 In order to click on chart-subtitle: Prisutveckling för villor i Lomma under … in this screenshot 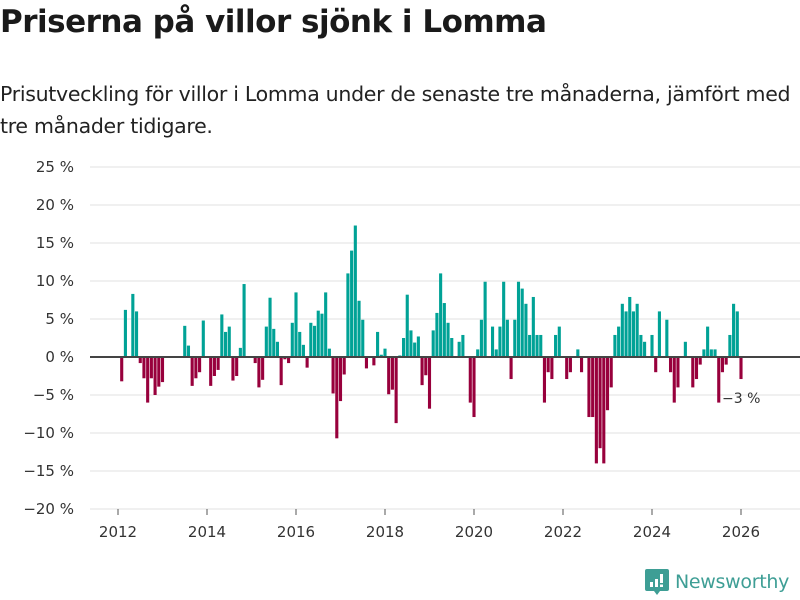, I will do `click(395, 110)`.